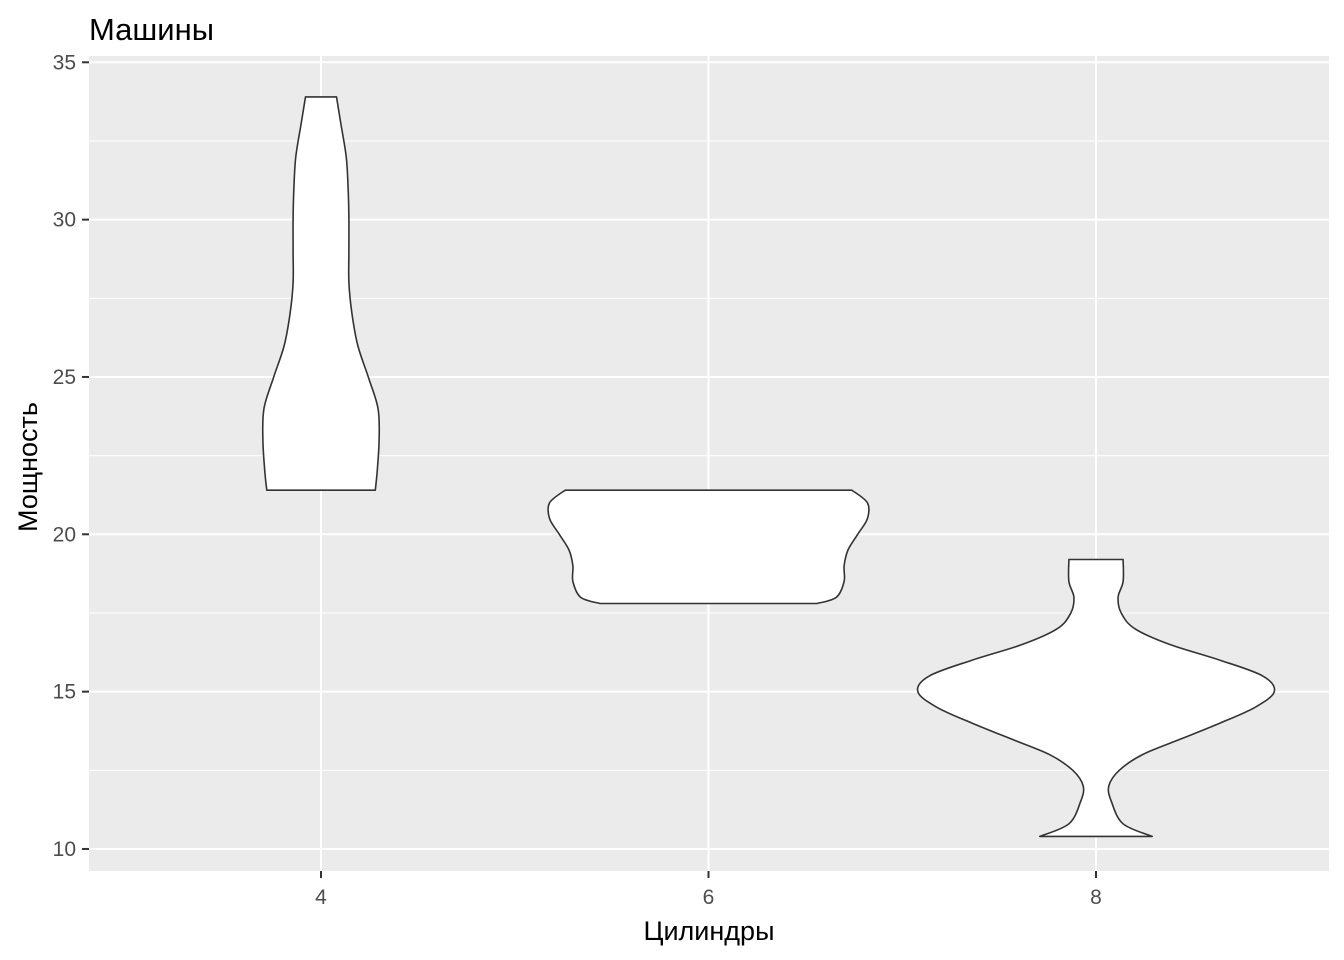  Describe the element at coordinates (28, 467) in the screenshot. I see `y-axis-title: Мощность` at that location.